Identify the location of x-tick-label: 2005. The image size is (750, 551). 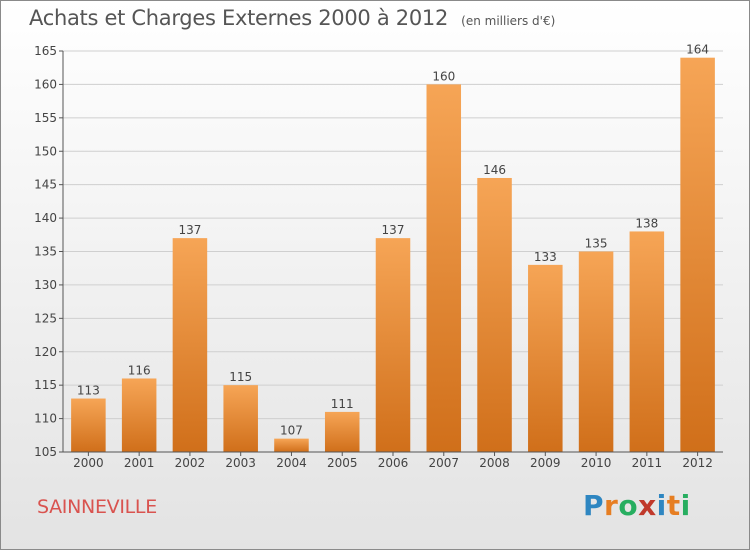
(342, 463).